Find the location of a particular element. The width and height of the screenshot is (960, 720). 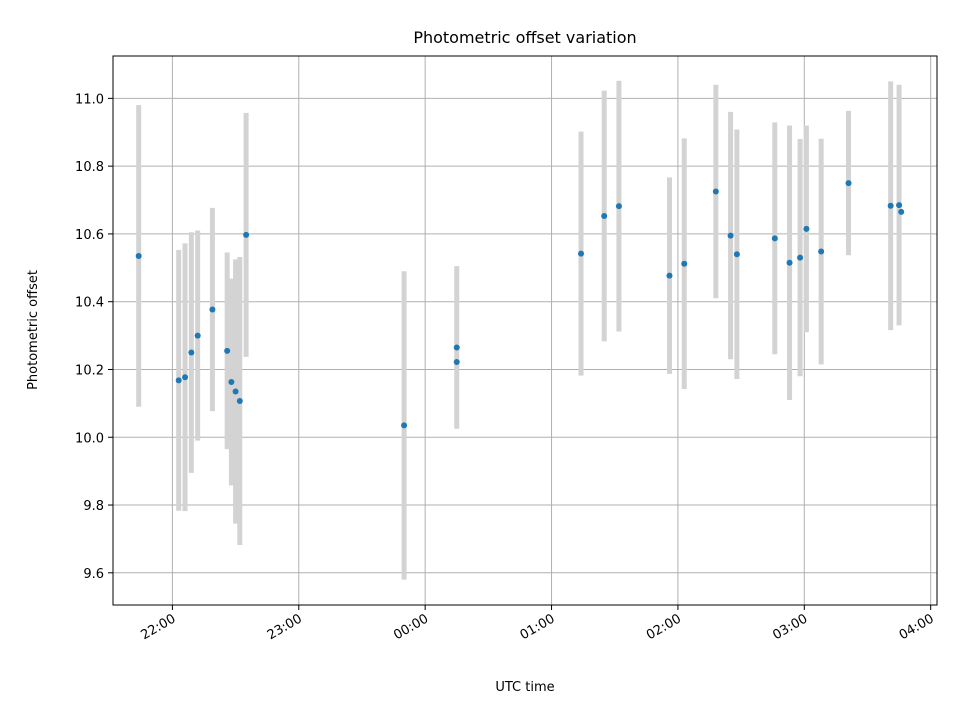

y-tick-label: 10.4 is located at coordinates (89, 303).